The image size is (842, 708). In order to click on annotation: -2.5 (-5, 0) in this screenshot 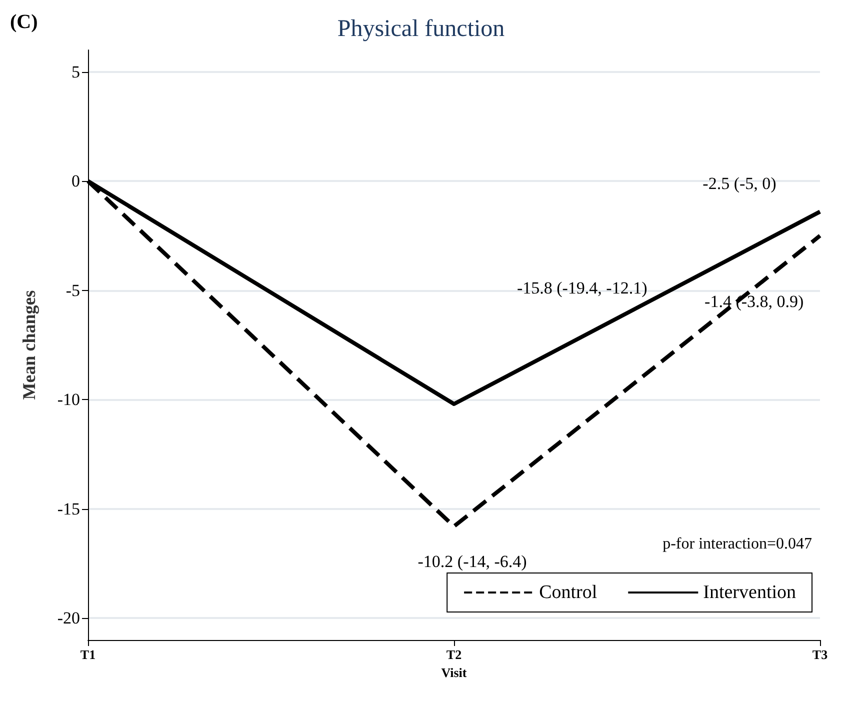, I will do `click(739, 183)`.